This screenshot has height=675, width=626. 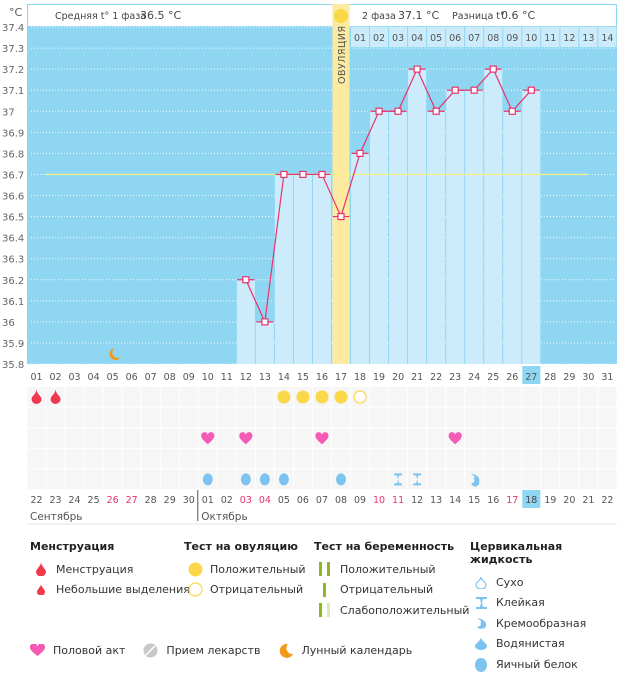 What do you see at coordinates (322, 500) in the screenshot?
I see `date-label: 07` at bounding box center [322, 500].